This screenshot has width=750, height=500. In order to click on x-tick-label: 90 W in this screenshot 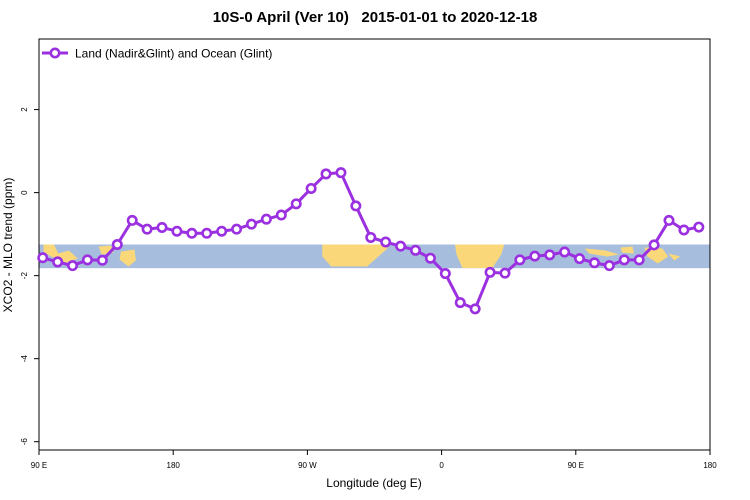, I will do `click(307, 465)`.